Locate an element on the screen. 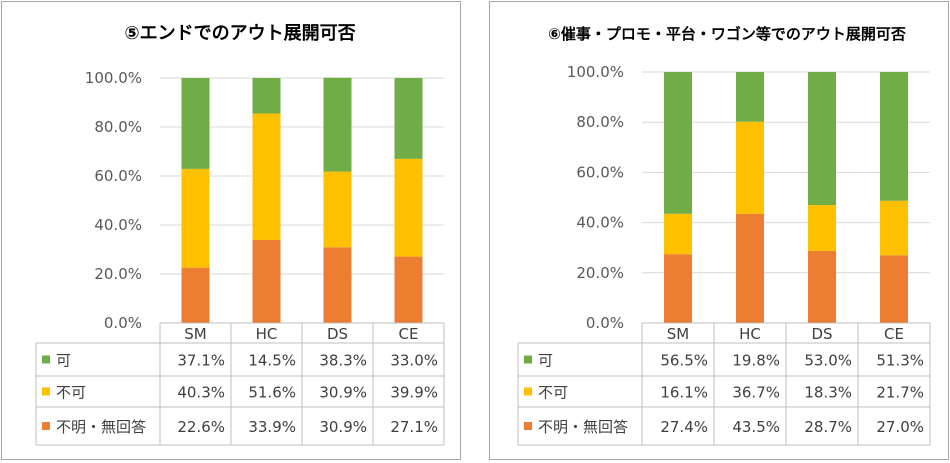 The image size is (950, 463). data-label: 38.3% is located at coordinates (343, 361).